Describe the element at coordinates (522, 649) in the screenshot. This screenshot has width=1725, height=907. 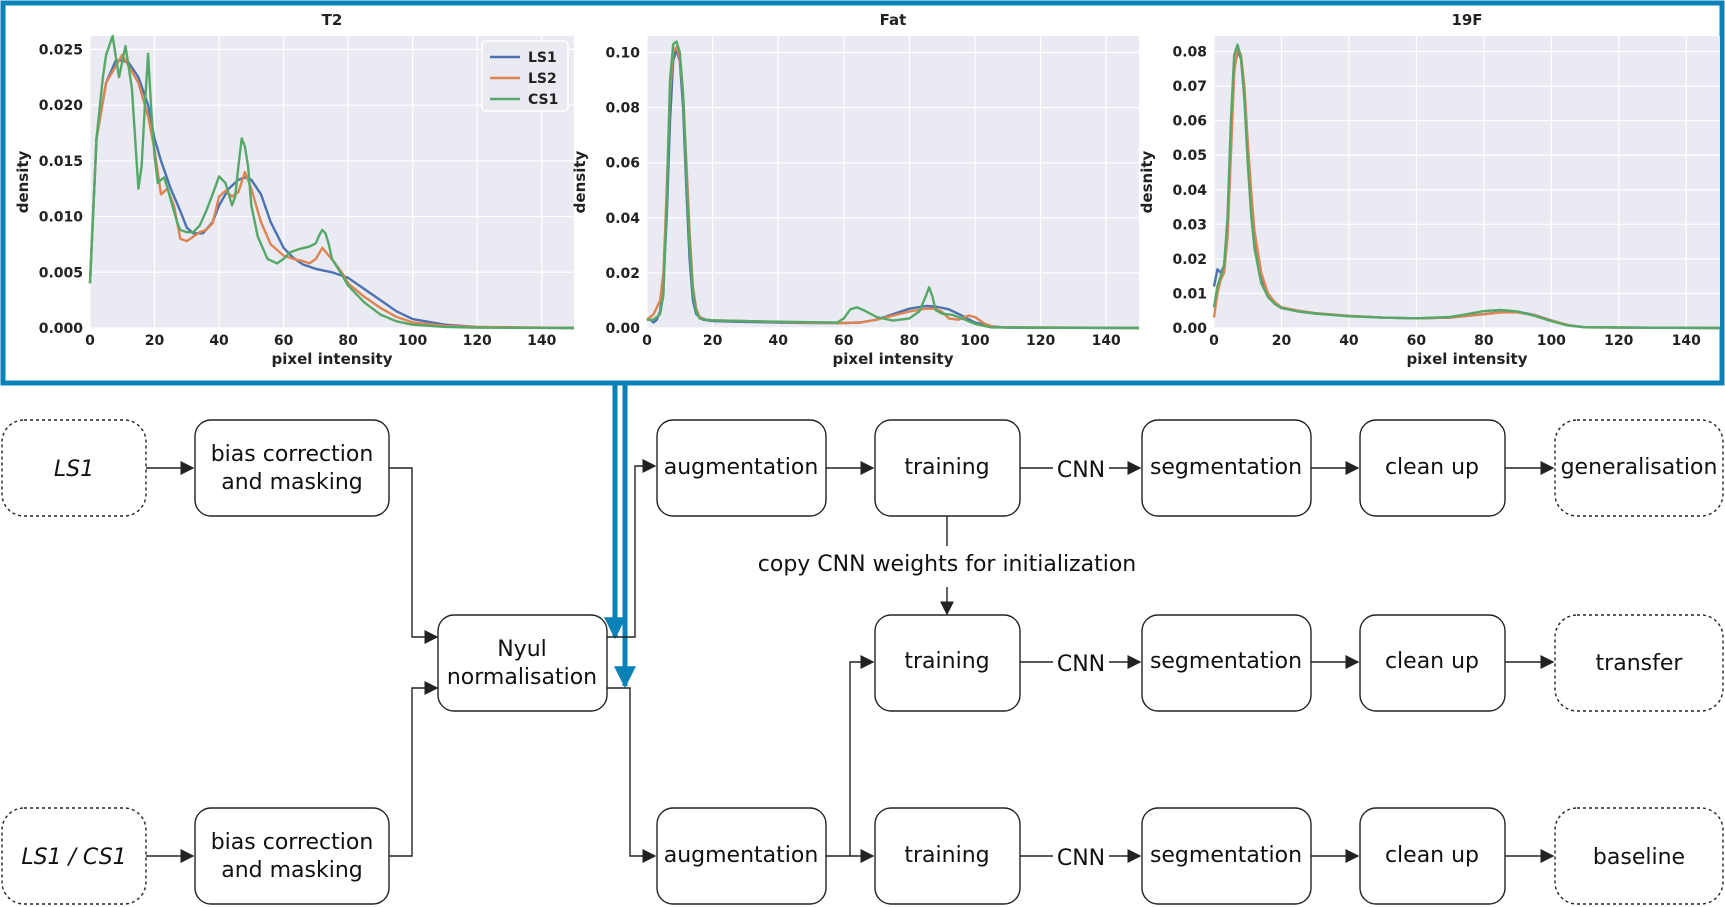
I see `nyul-label-1: Nyul` at that location.